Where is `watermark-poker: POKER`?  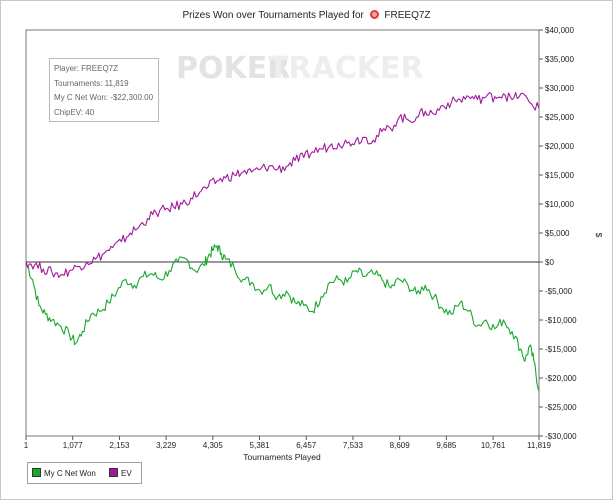 watermark-poker: POKER is located at coordinates (233, 68).